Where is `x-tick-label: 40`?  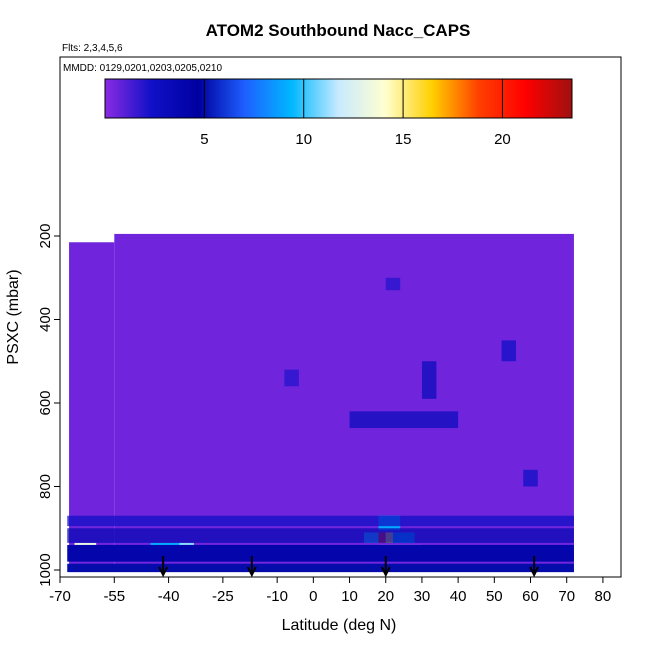
x-tick-label: 40 is located at coordinates (458, 596).